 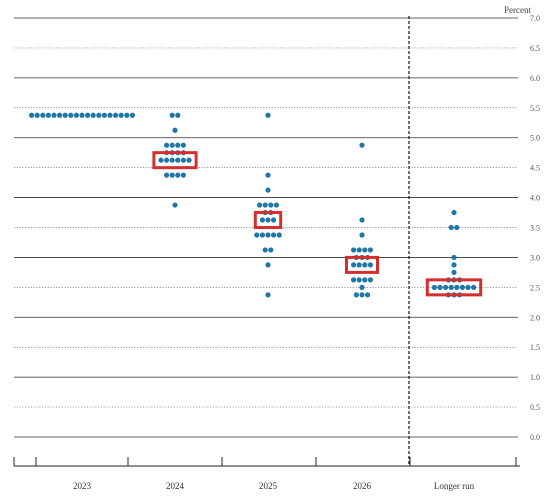 What do you see at coordinates (535, 437) in the screenshot?
I see `y-tick-label: 0.0` at bounding box center [535, 437].